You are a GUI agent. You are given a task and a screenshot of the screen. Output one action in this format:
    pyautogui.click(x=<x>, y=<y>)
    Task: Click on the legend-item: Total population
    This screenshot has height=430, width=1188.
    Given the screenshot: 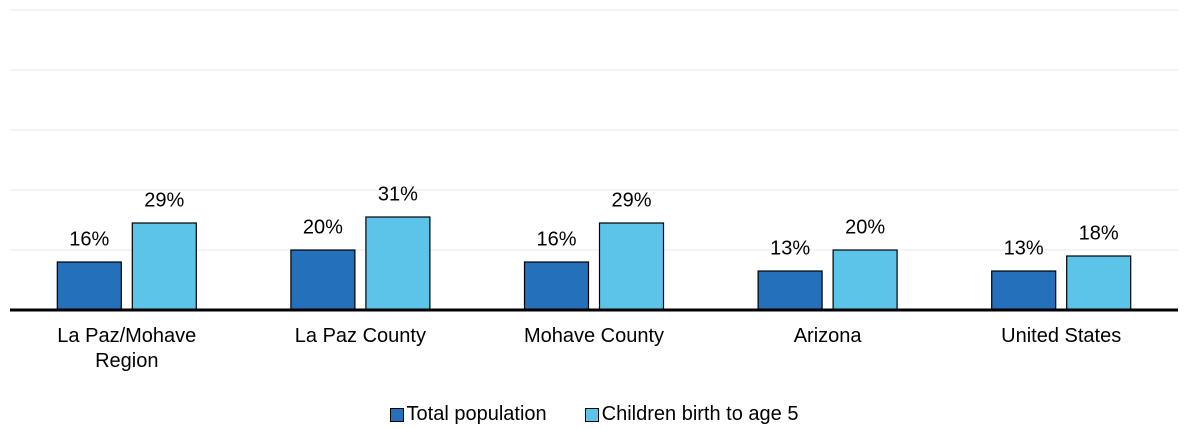 What is the action you would take?
    pyautogui.click(x=468, y=414)
    